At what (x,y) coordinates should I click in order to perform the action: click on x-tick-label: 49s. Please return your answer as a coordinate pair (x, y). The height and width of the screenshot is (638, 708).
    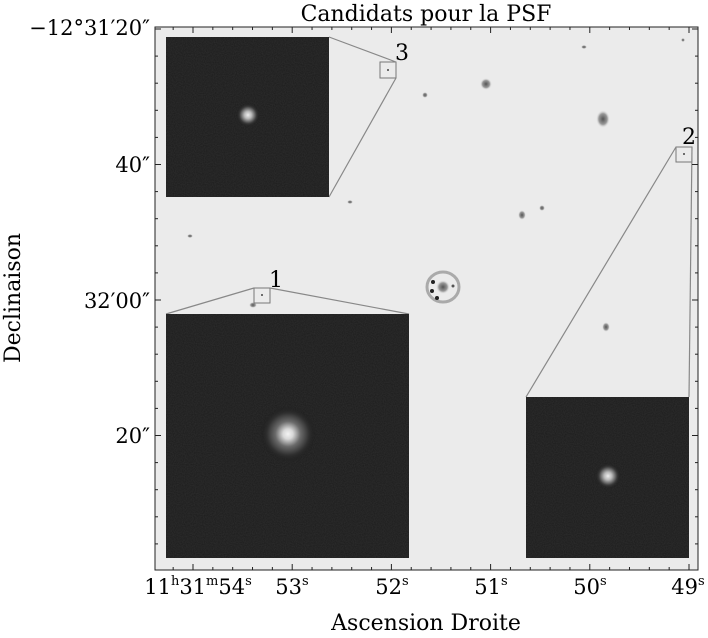
    Looking at the image, I should click on (687, 586).